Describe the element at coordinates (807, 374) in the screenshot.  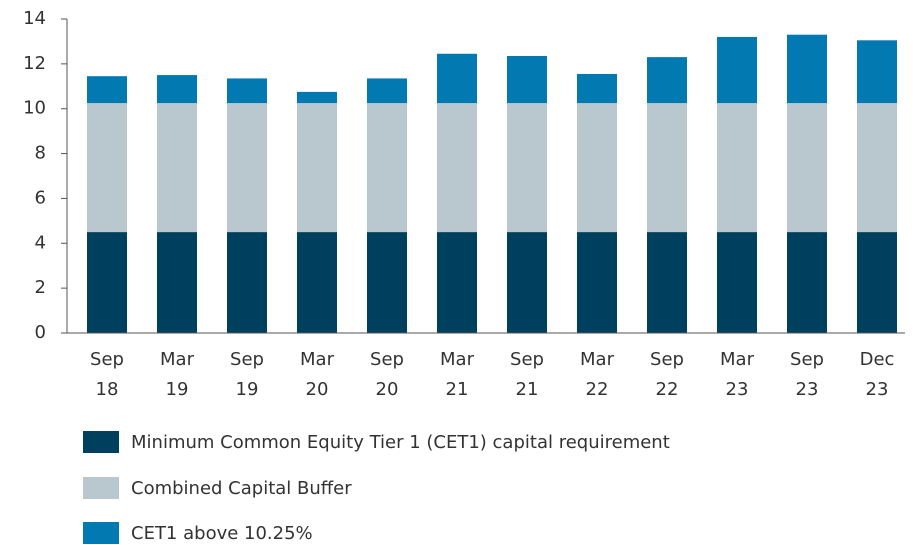
I see `x-tick-label: Sep 23` at that location.